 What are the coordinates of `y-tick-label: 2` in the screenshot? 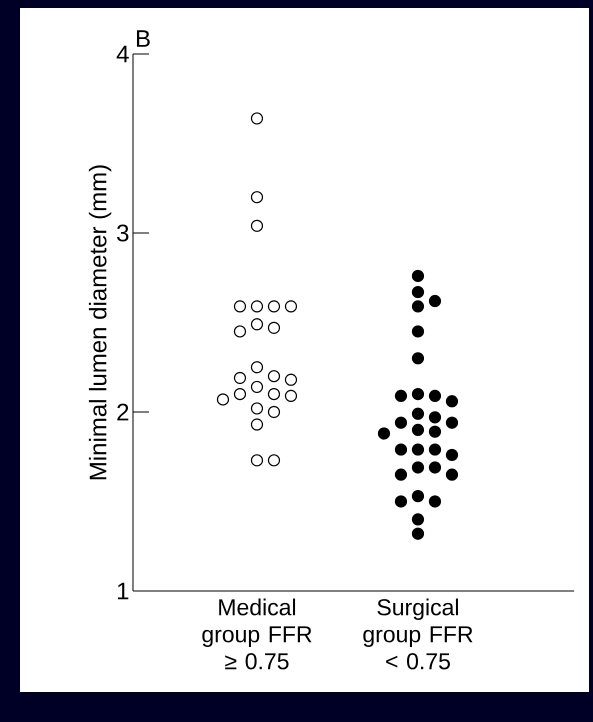 It's located at (122, 412).